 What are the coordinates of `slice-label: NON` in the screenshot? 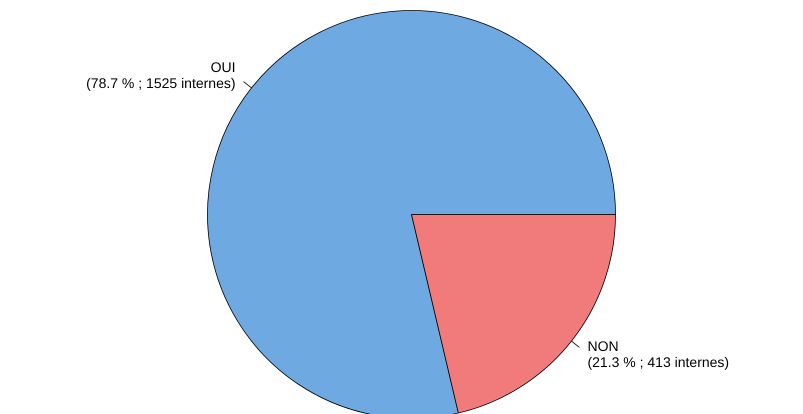 It's located at (603, 346).